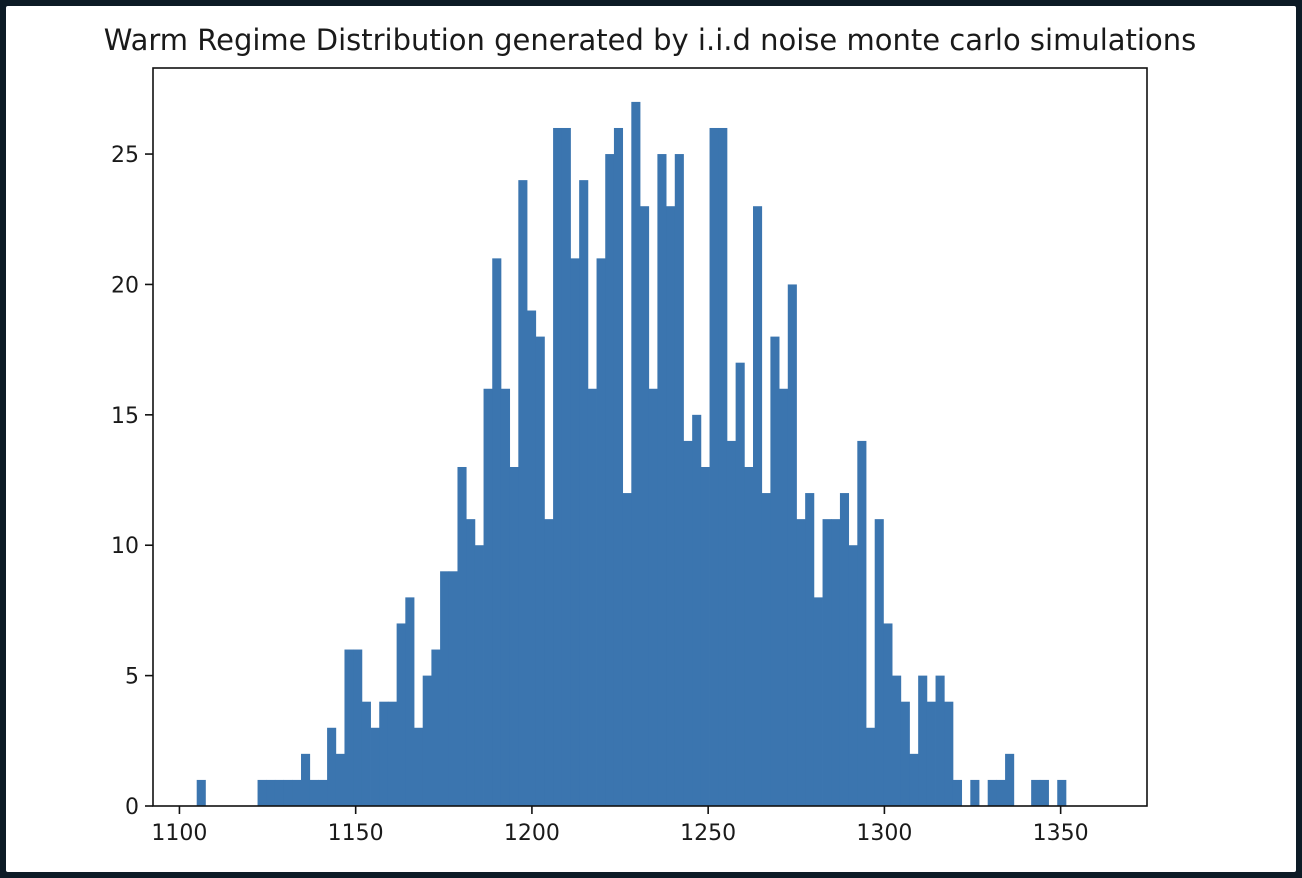  I want to click on x-tick-label: 1300, so click(884, 833).